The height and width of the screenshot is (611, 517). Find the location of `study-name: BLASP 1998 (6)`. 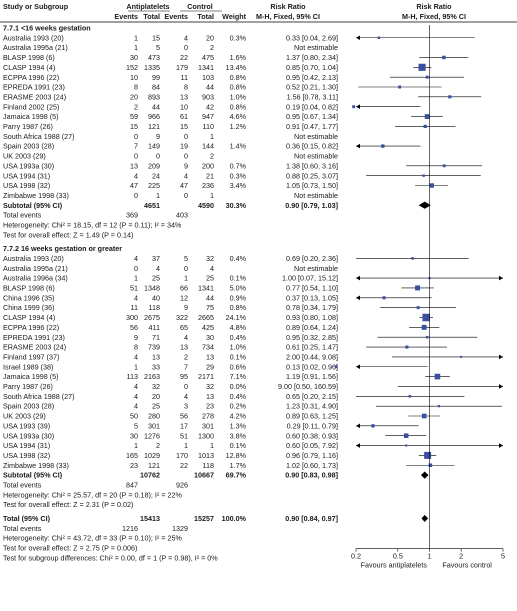

study-name: BLASP 1998 (6) is located at coordinates (29, 288).